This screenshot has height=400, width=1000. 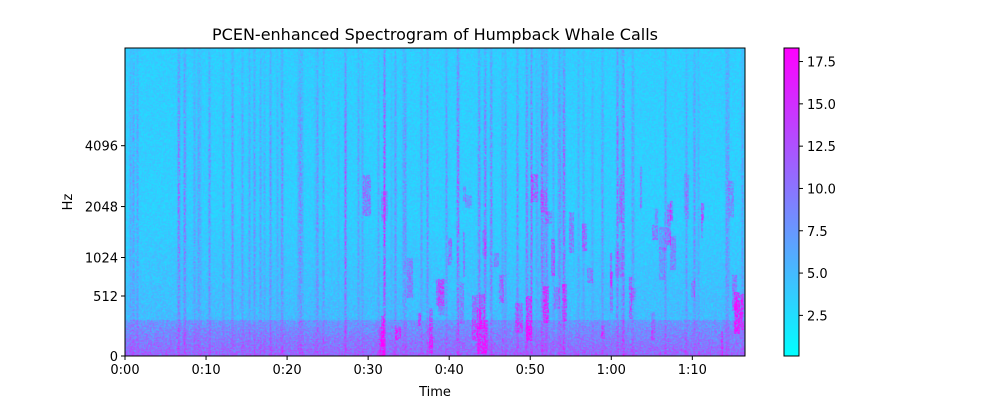 What do you see at coordinates (530, 370) in the screenshot?
I see `x-tick-label: 0:50` at bounding box center [530, 370].